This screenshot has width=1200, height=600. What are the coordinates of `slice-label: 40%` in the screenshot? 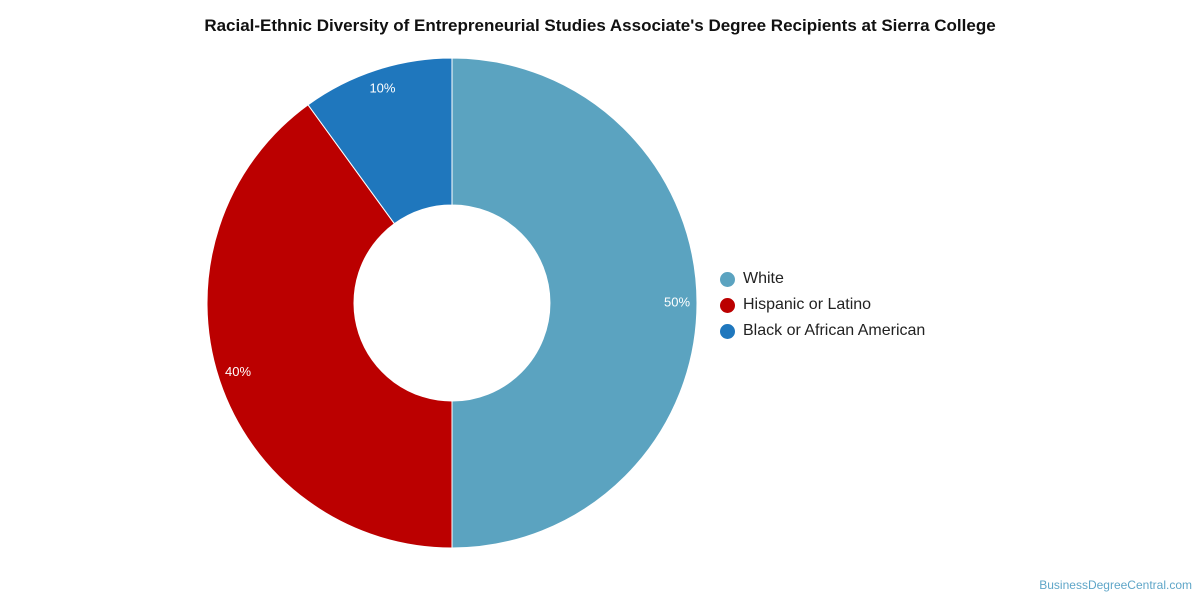 It's located at (238, 371).